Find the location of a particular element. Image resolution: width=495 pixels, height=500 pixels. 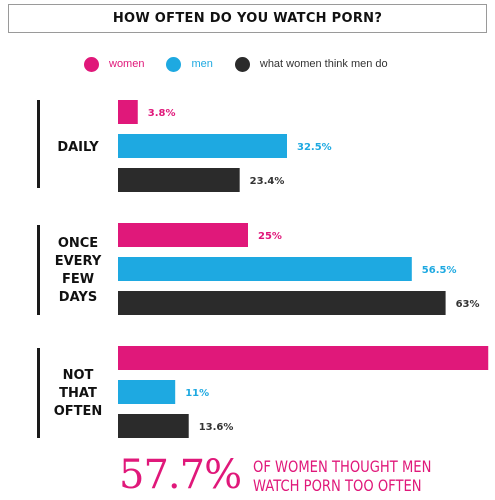

legend-label-women: women is located at coordinates (127, 64).